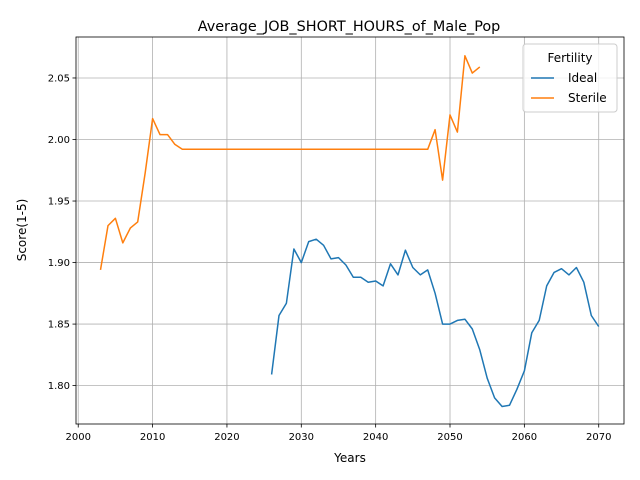  What do you see at coordinates (349, 458) in the screenshot?
I see `x-axis-label: Years` at bounding box center [349, 458].